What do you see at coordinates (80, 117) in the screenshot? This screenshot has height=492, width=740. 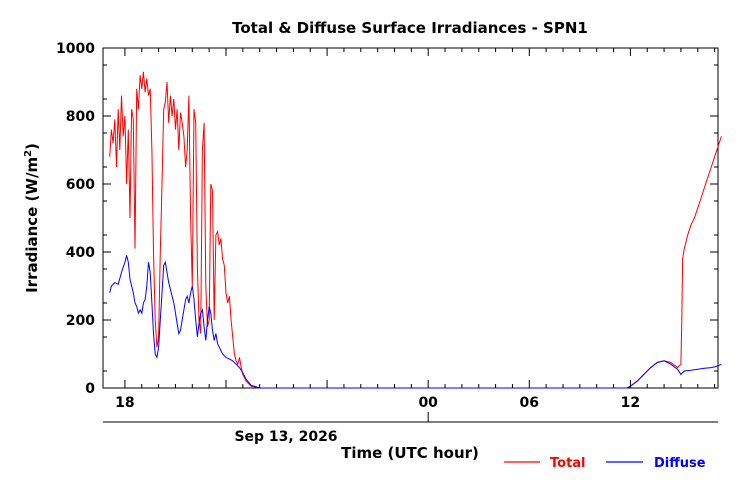 I see `y-tick-label: 800` at bounding box center [80, 117].